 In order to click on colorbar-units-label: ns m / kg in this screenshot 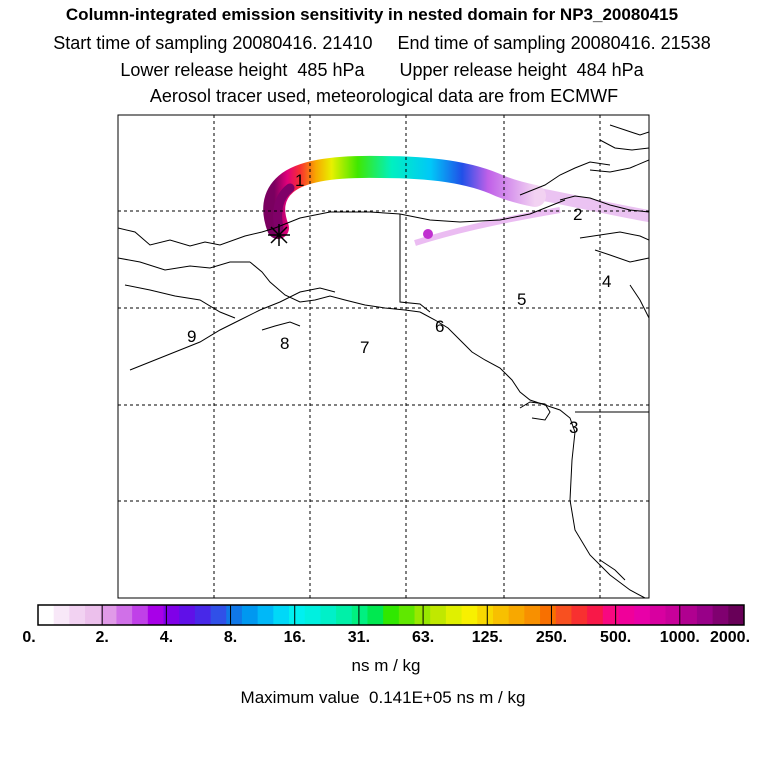, I will do `click(386, 665)`.